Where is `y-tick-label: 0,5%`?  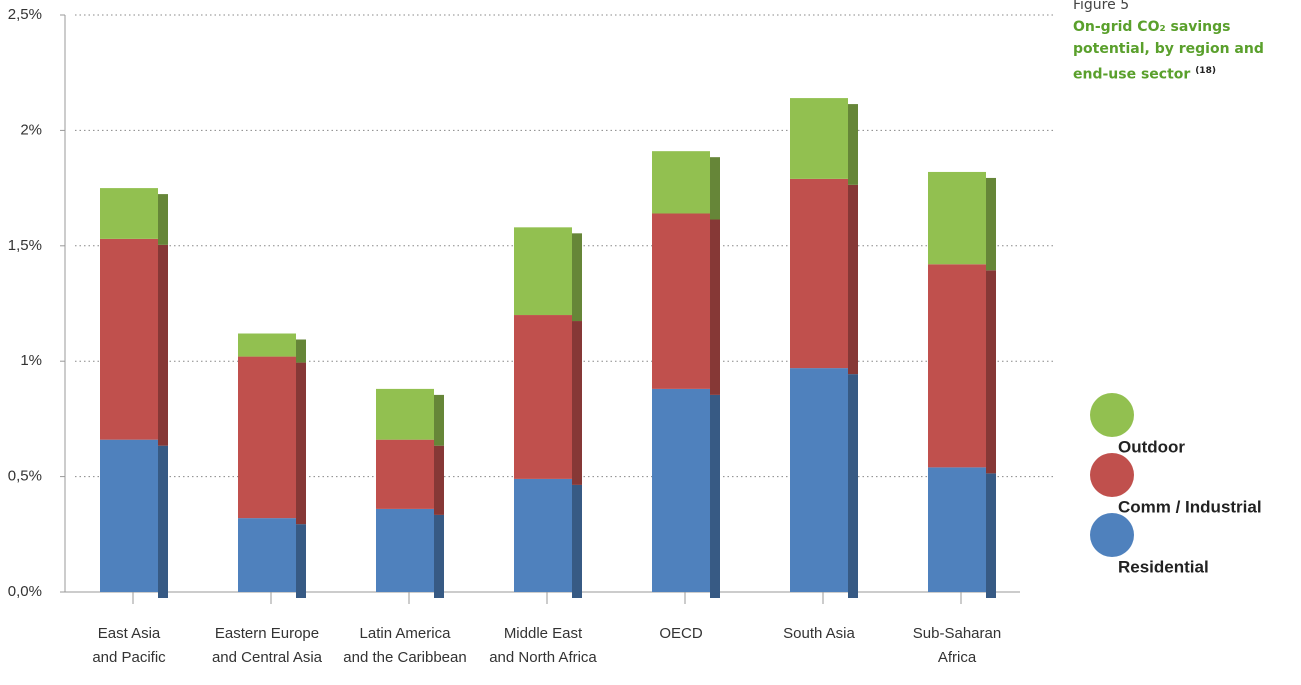 y-tick-label: 0,5% is located at coordinates (25, 476).